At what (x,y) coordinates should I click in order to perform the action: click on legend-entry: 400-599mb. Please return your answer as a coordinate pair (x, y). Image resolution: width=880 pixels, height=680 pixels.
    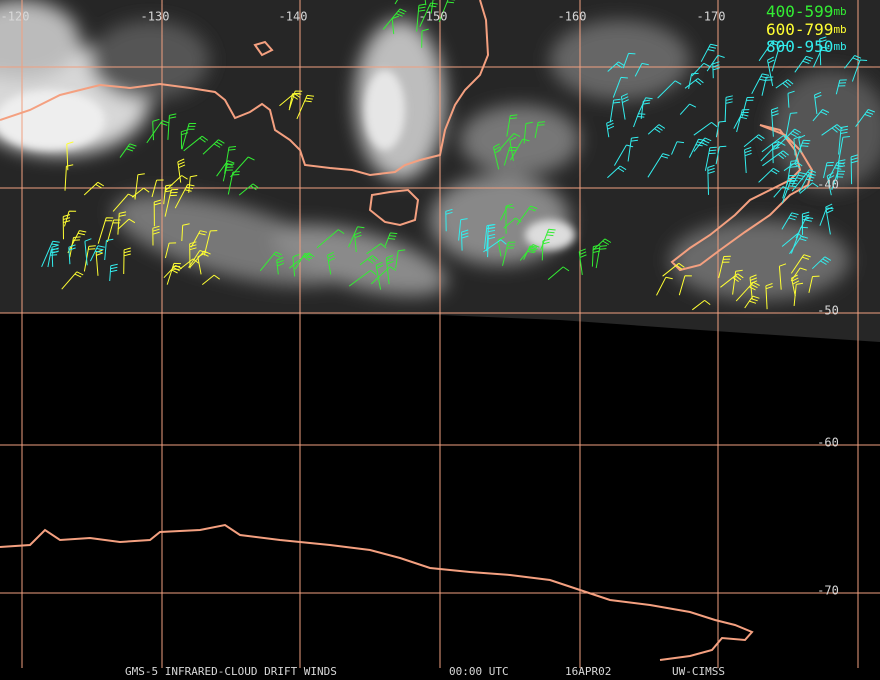
    Looking at the image, I should click on (806, 11).